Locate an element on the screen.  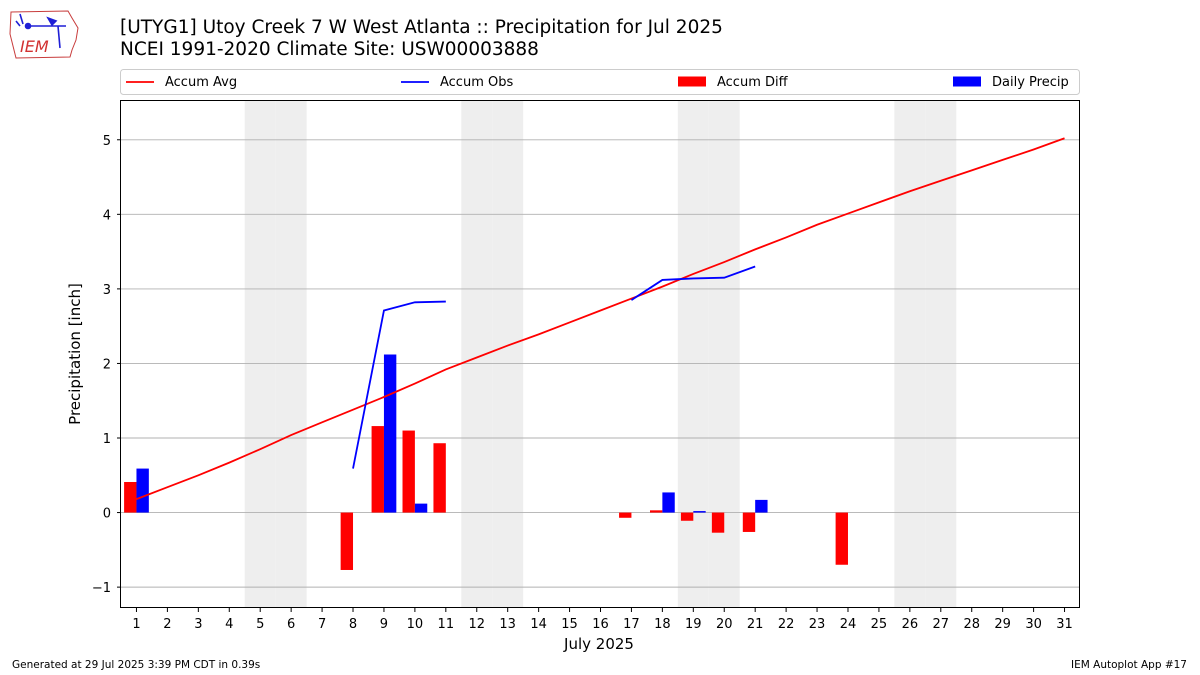
legend-frame is located at coordinates (600, 82).